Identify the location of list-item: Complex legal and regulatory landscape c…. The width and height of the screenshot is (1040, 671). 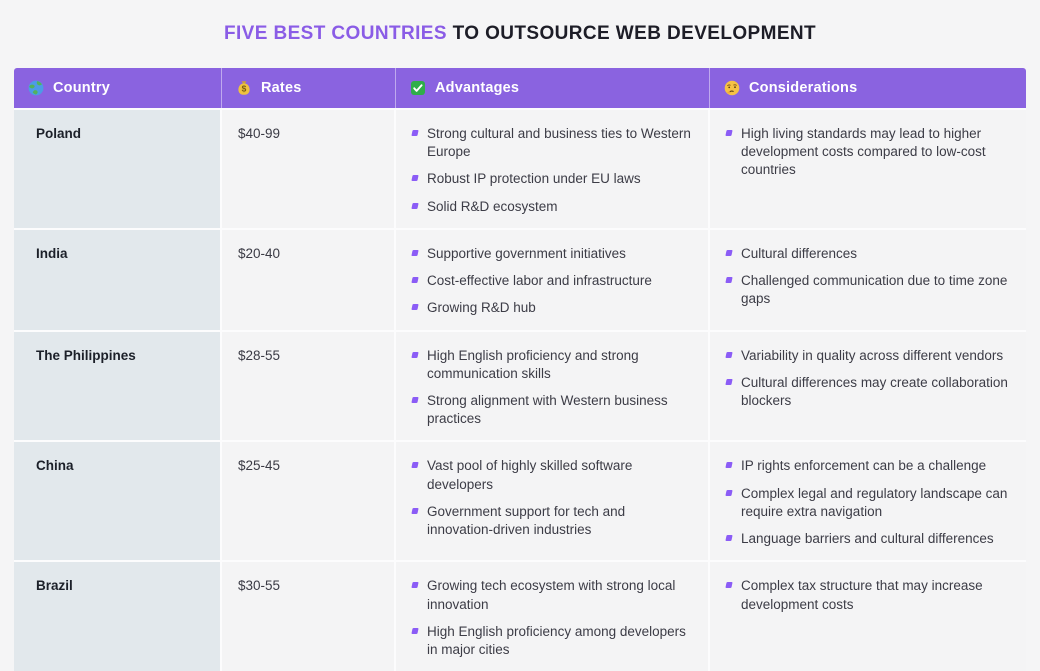
(867, 503).